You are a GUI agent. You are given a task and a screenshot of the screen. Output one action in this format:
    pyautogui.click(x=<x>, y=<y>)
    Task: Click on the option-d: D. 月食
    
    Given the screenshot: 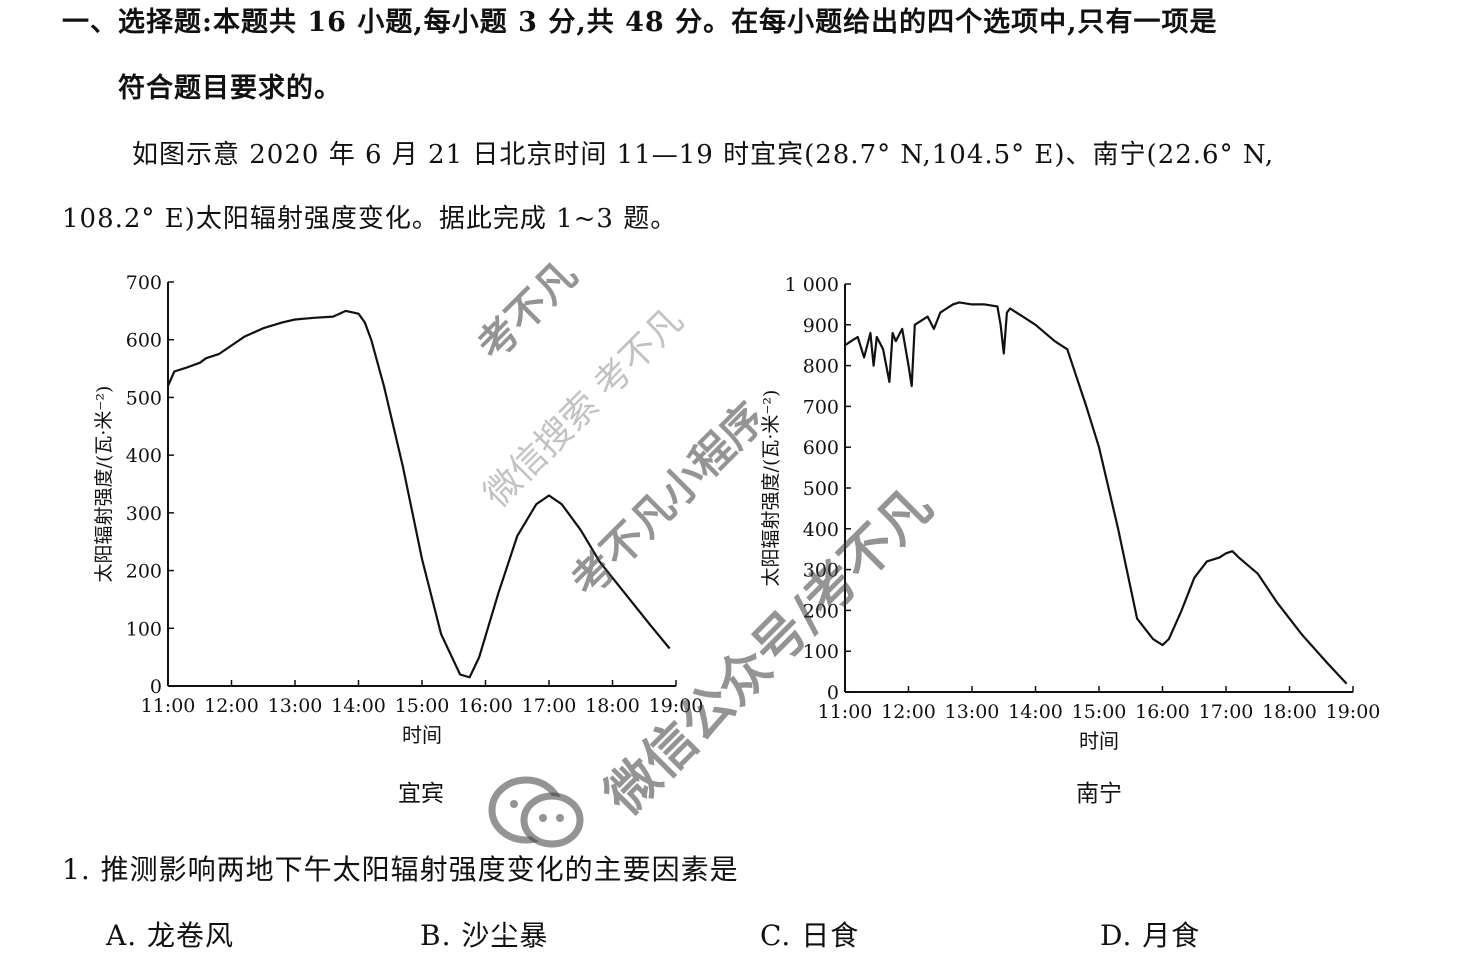 What is the action you would take?
    pyautogui.click(x=1150, y=935)
    